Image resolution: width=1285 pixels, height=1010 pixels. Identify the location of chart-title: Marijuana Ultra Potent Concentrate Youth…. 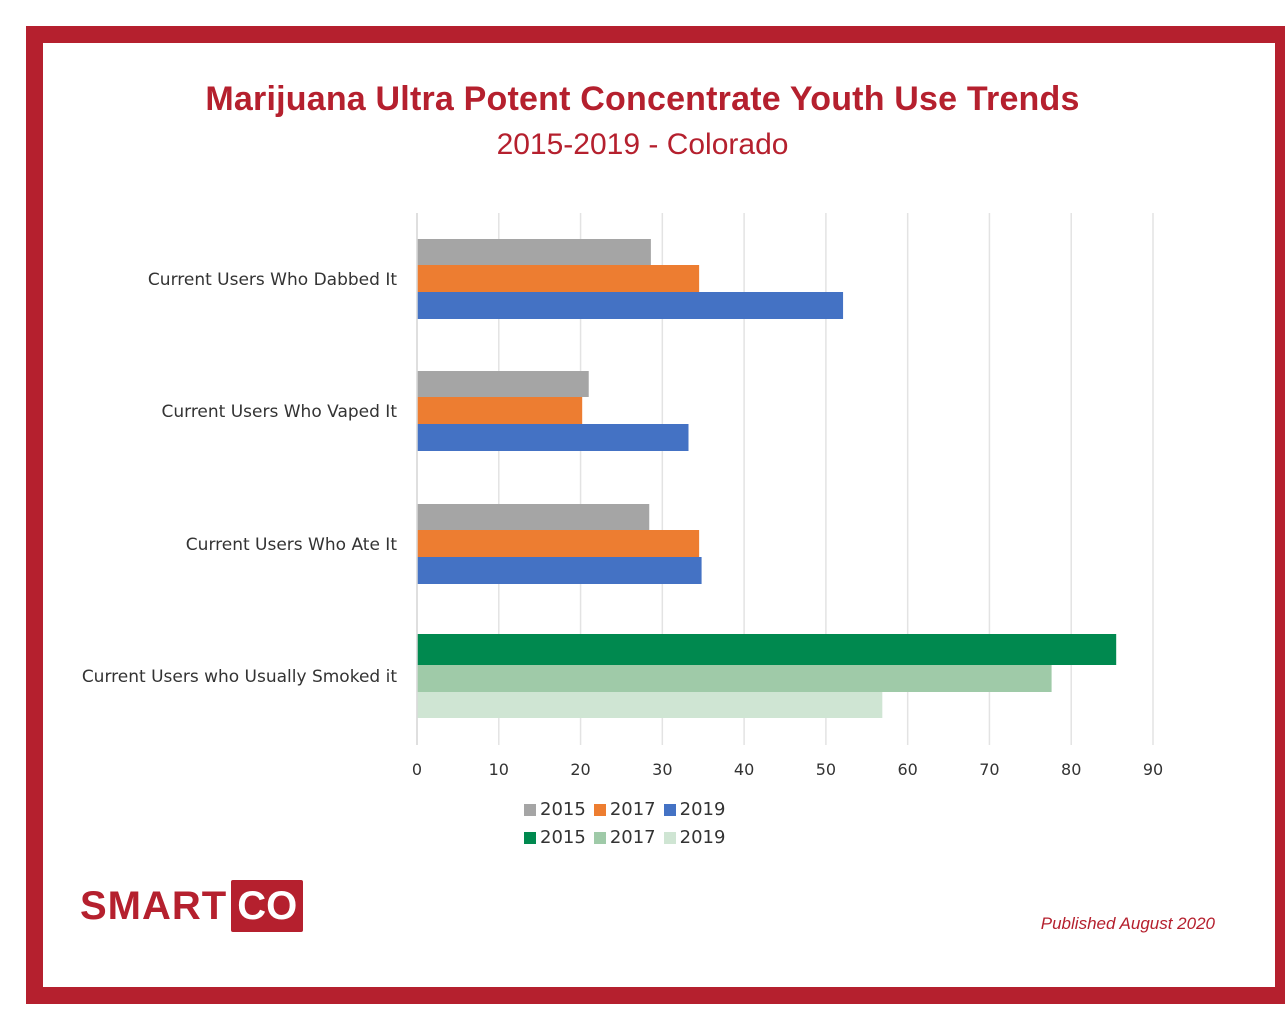
(642, 99).